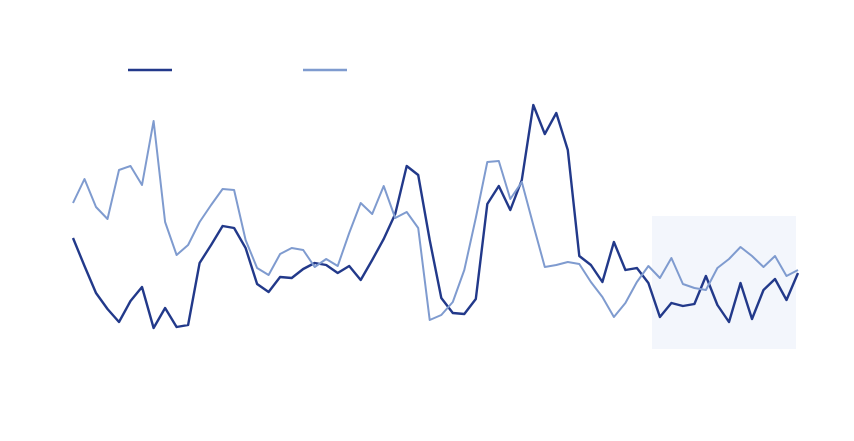 Image resolution: width=854 pixels, height=441 pixels. What do you see at coordinates (724, 282) in the screenshot?
I see `highlight-region` at bounding box center [724, 282].